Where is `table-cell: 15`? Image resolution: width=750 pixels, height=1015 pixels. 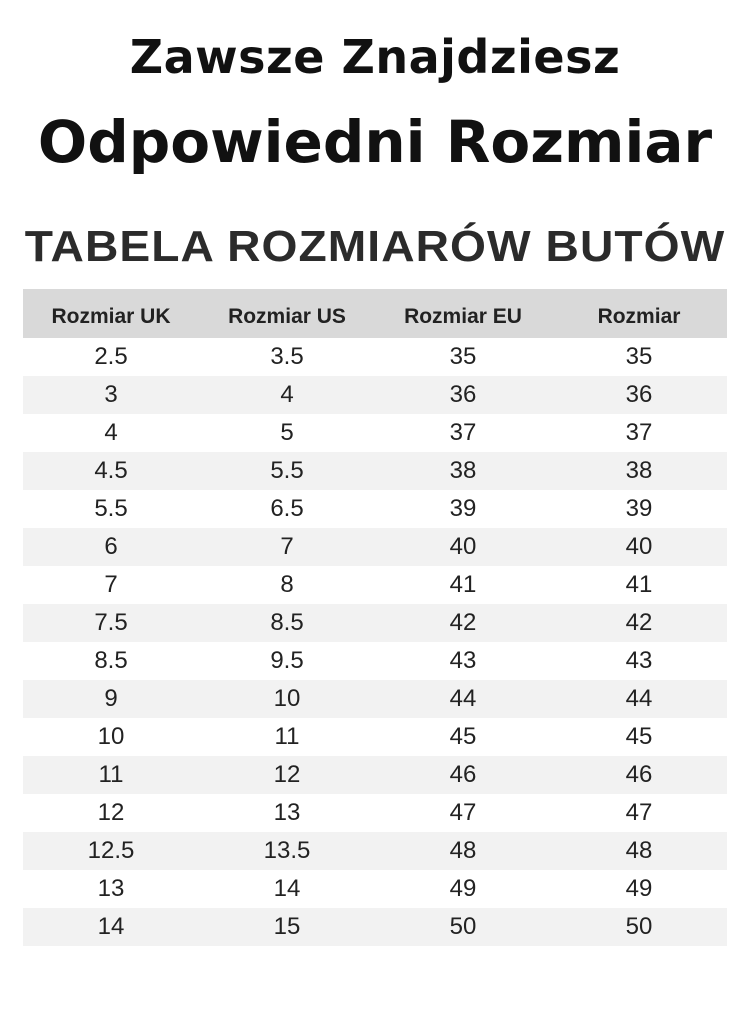 table-cell: 15 is located at coordinates (287, 927).